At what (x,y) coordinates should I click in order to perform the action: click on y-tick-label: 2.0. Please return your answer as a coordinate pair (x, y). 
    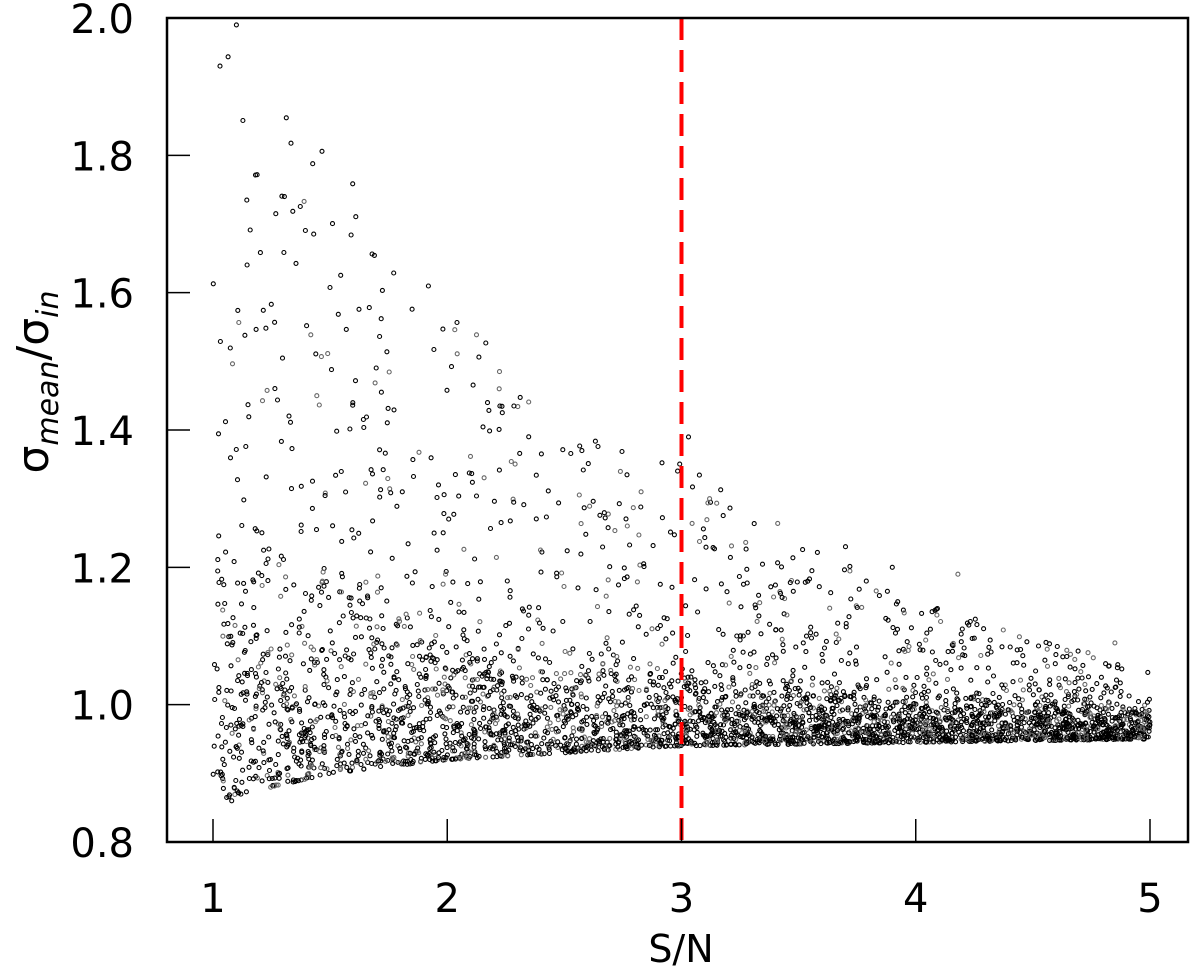
    Looking at the image, I should click on (102, 21).